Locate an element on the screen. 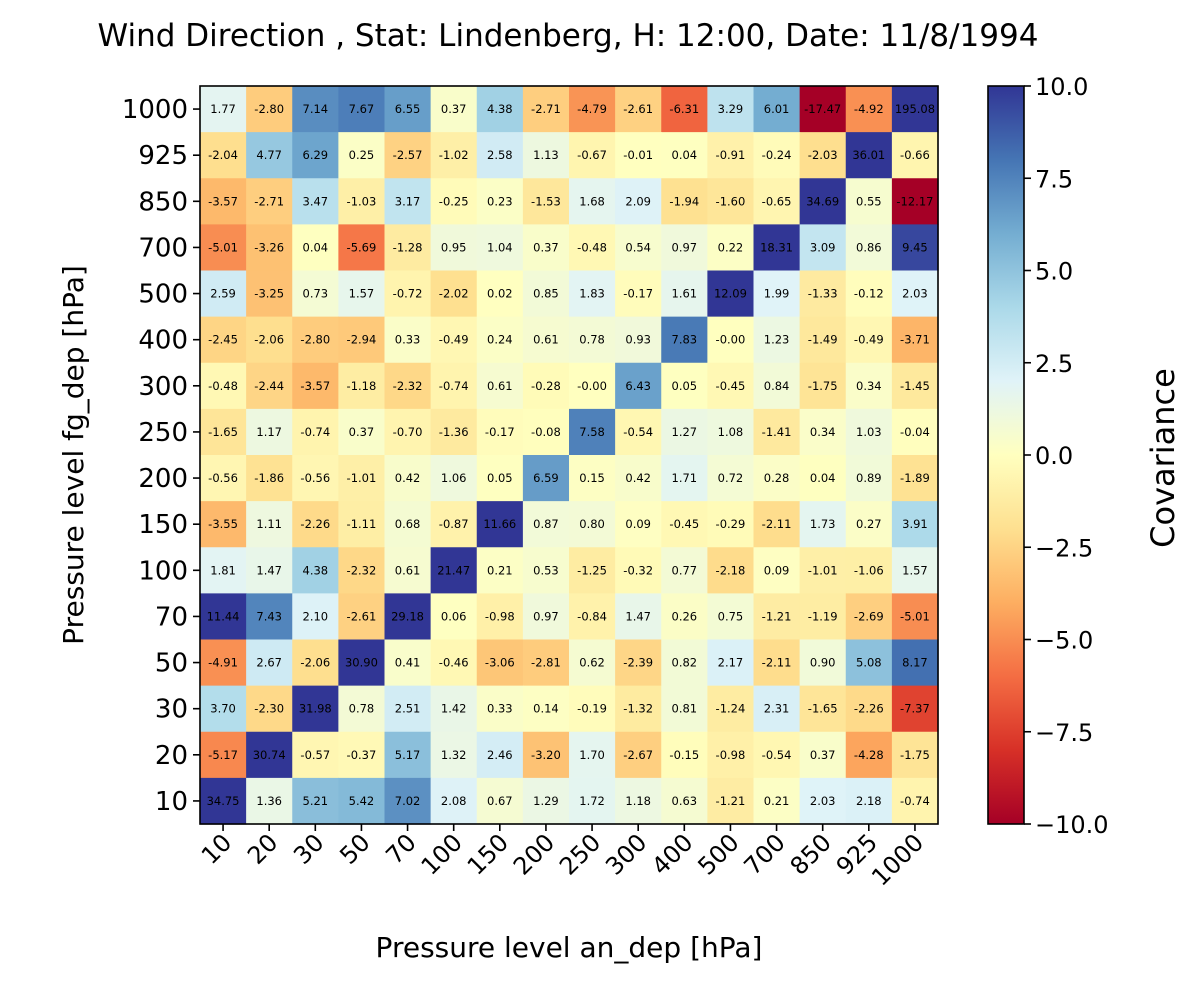 The height and width of the screenshot is (985, 1200). cell-value-label: 0.41 is located at coordinates (408, 663).